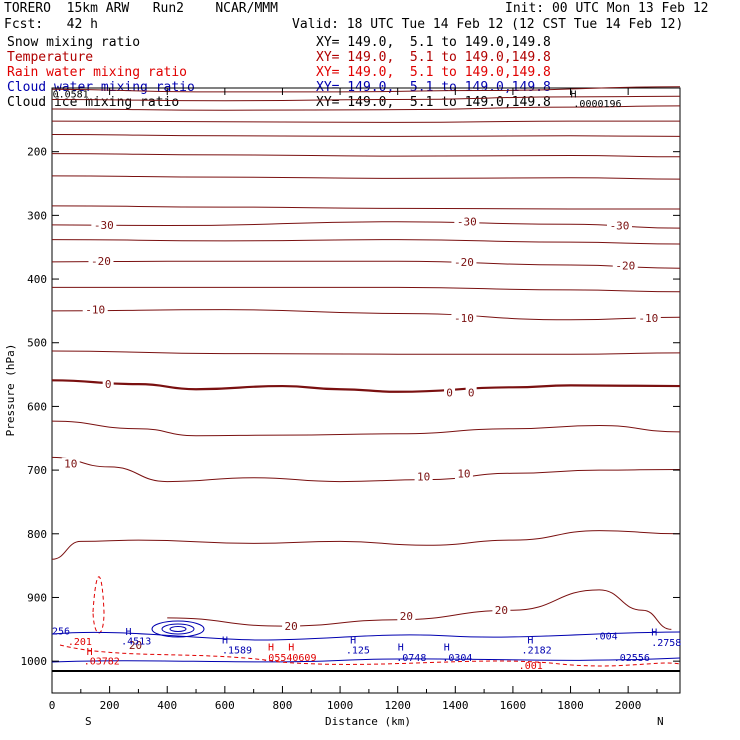 Image resolution: width=740 pixels, height=740 pixels. What do you see at coordinates (366, 315) in the screenshot?
I see `temperature-contour--10` at bounding box center [366, 315].